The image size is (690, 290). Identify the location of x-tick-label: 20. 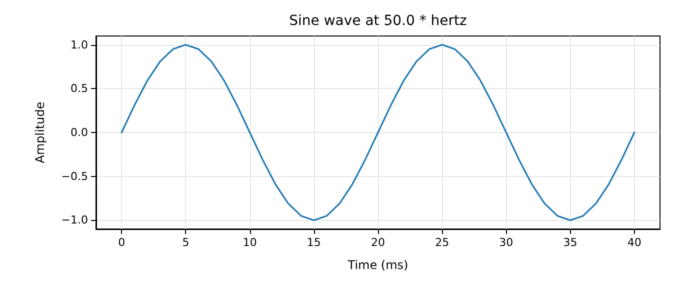
(378, 242).